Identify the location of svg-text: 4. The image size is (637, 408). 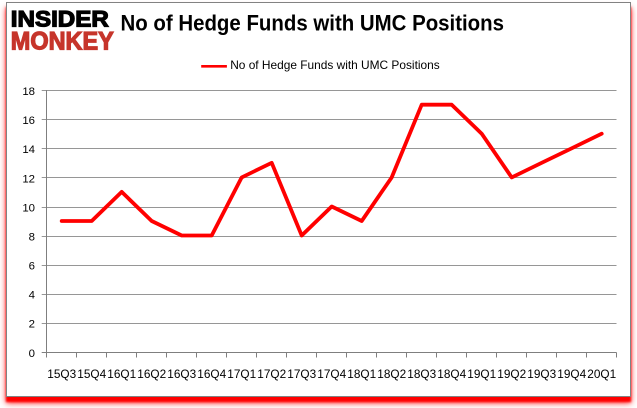
(32, 296).